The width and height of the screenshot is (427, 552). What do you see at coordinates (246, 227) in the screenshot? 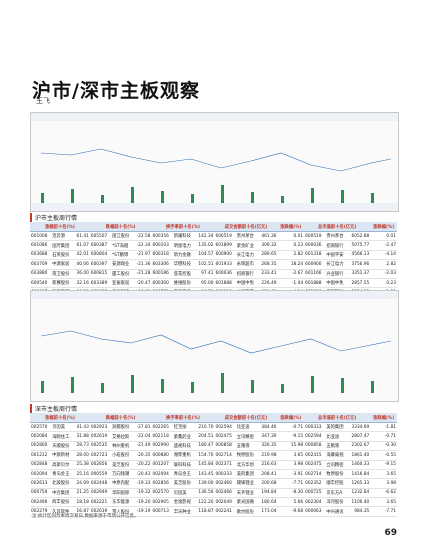
I see `column-header: 成交金额前十名(亿元)` at bounding box center [246, 227].